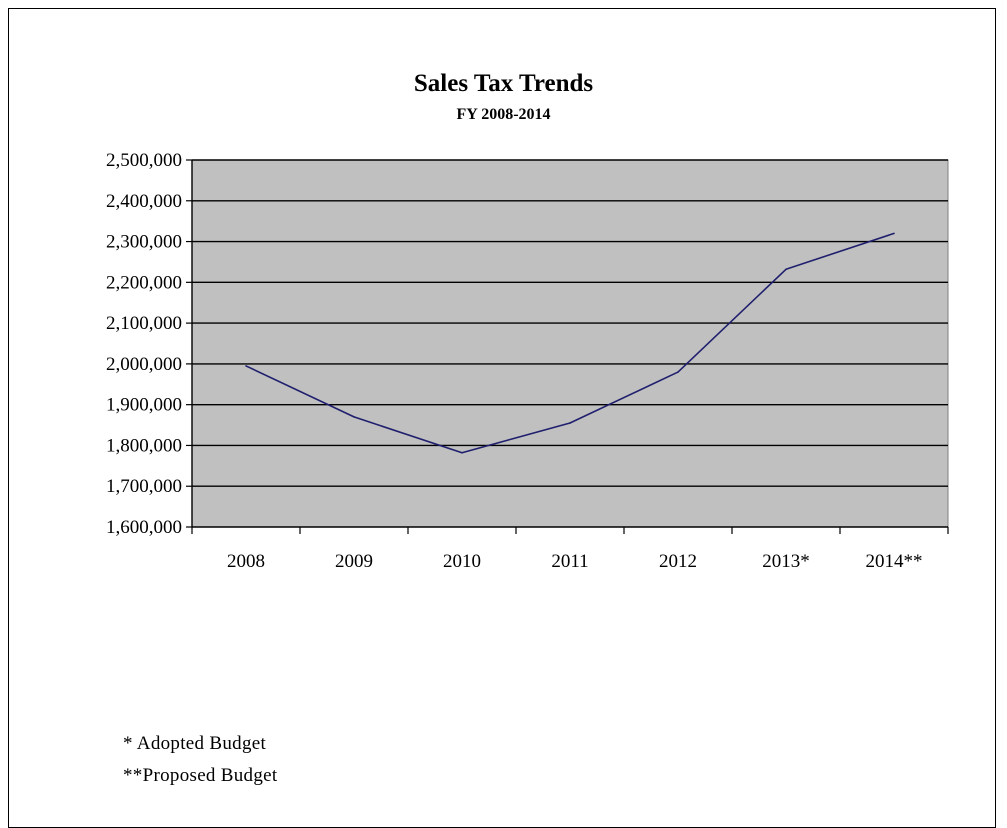  I want to click on y-tick-label: 2,300,000, so click(144, 242).